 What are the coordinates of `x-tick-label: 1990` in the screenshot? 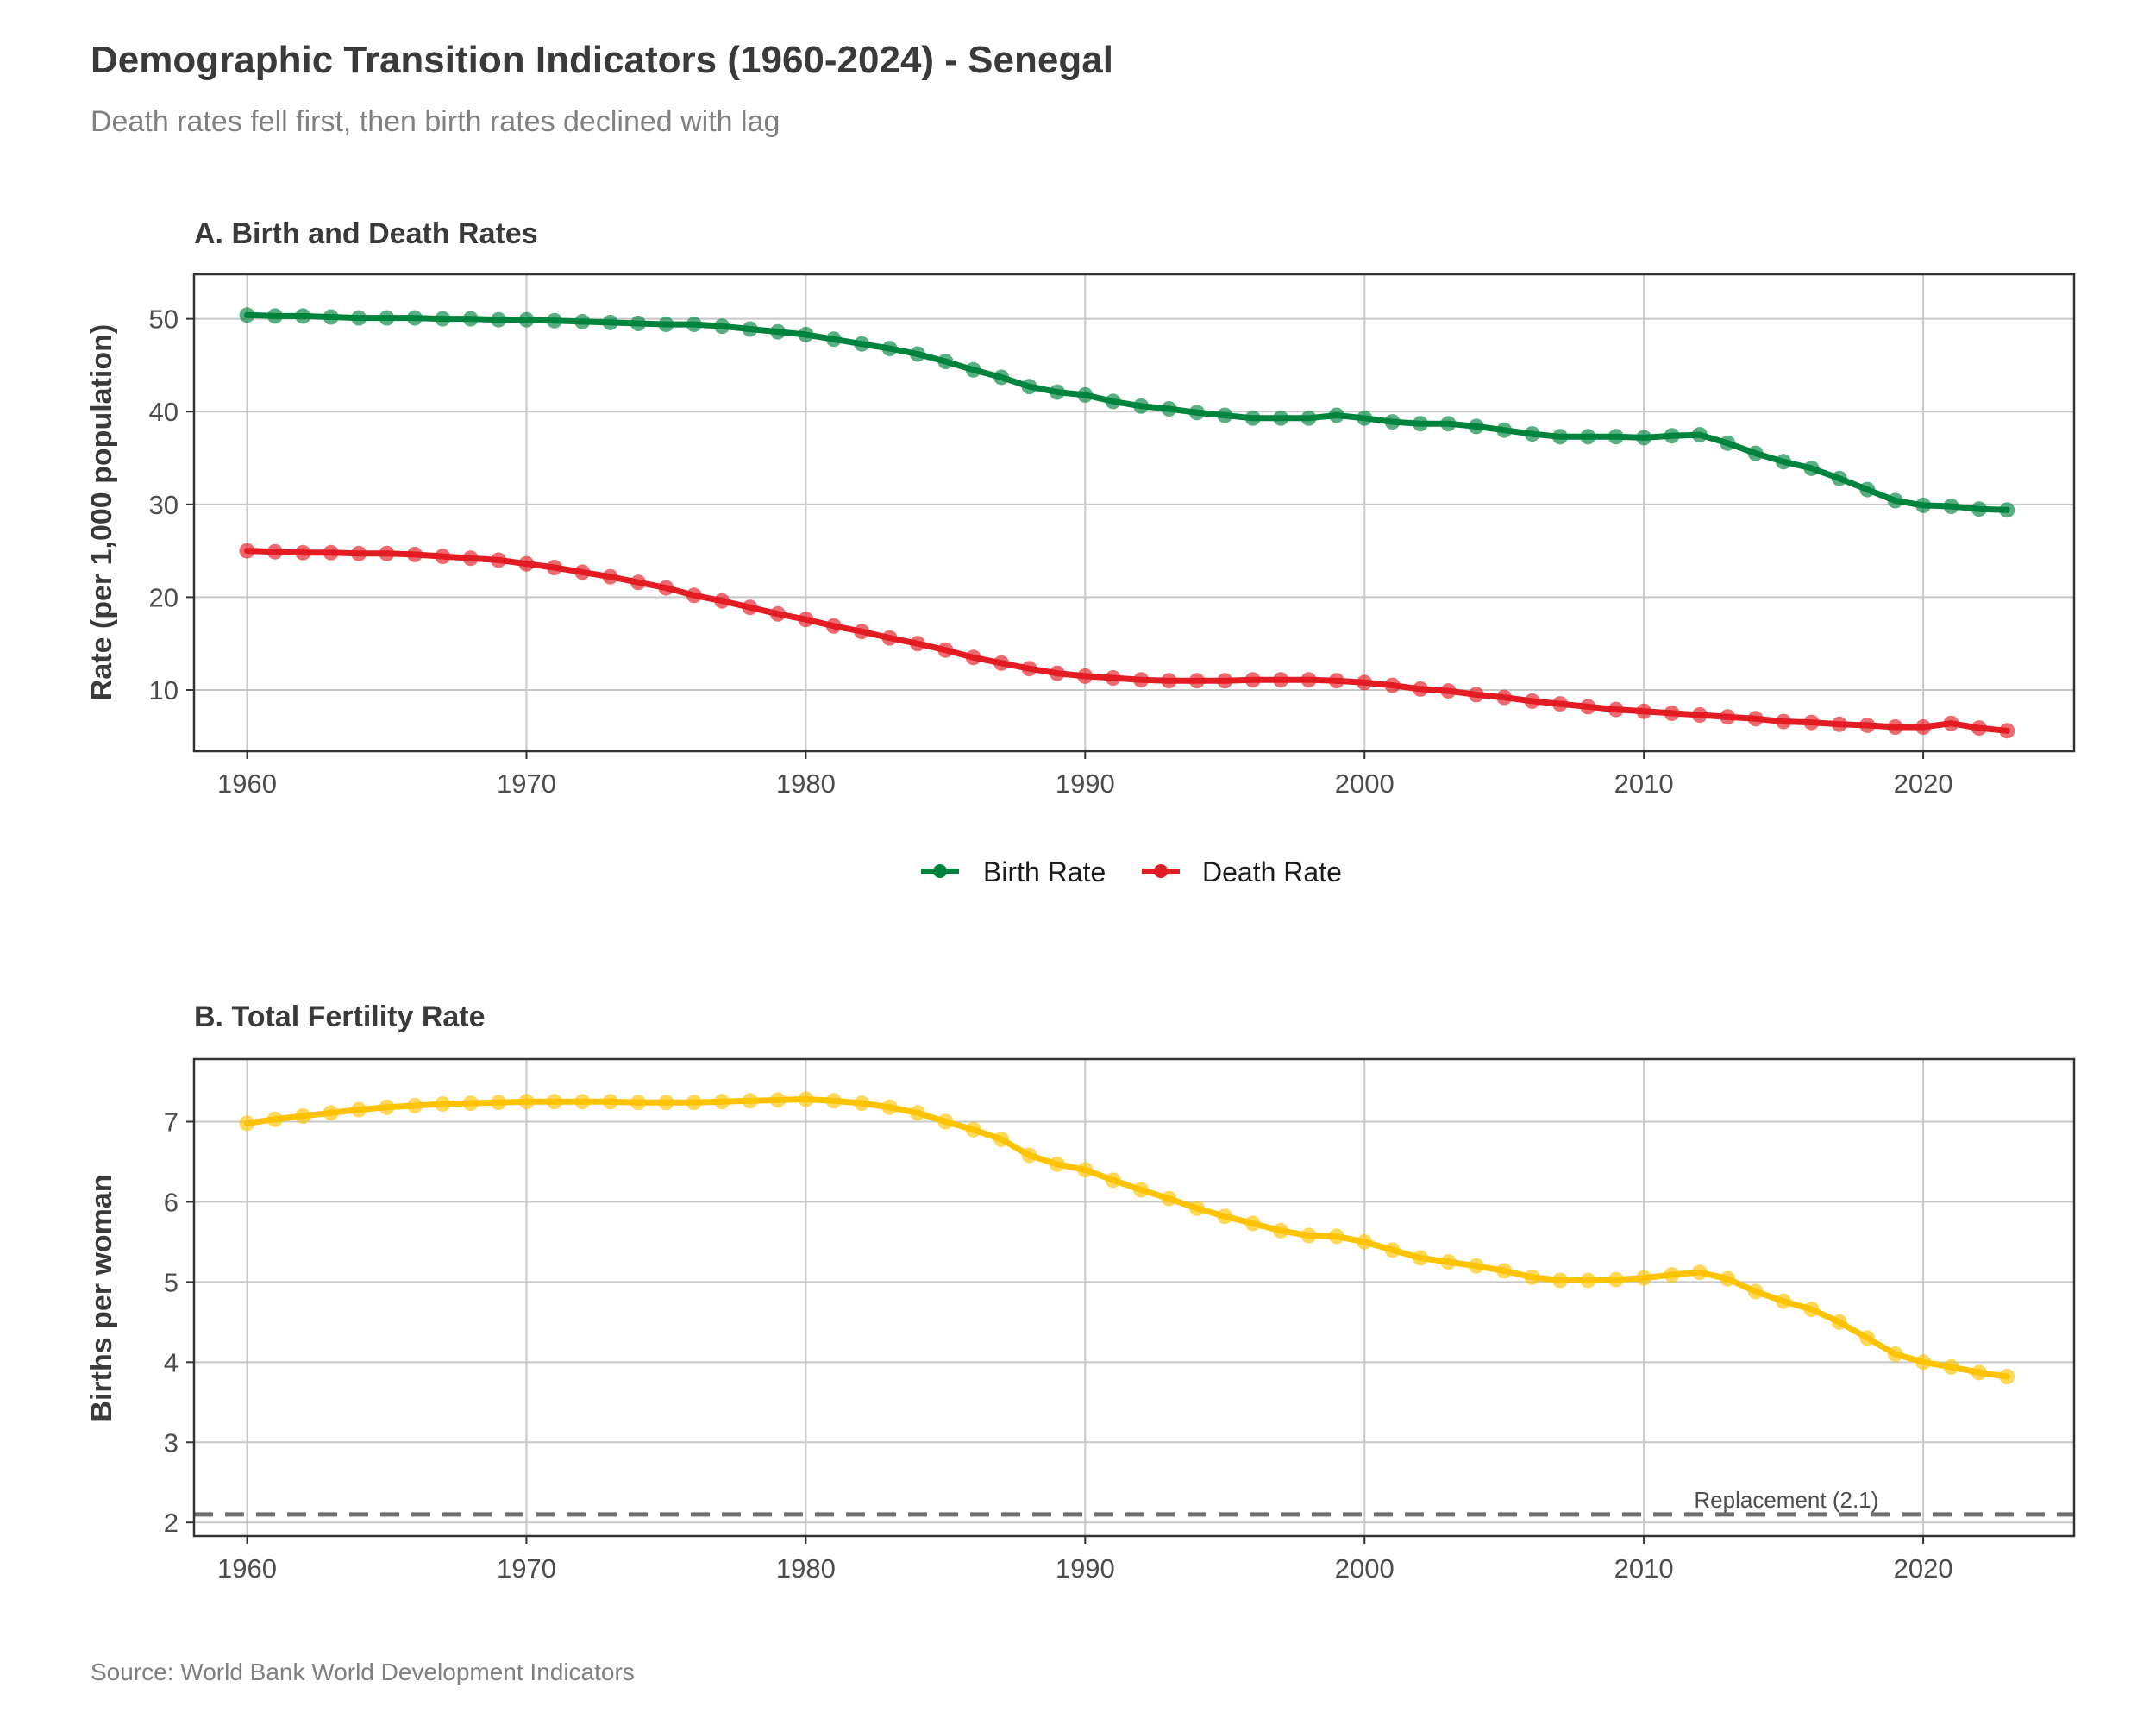 It's located at (1085, 783).